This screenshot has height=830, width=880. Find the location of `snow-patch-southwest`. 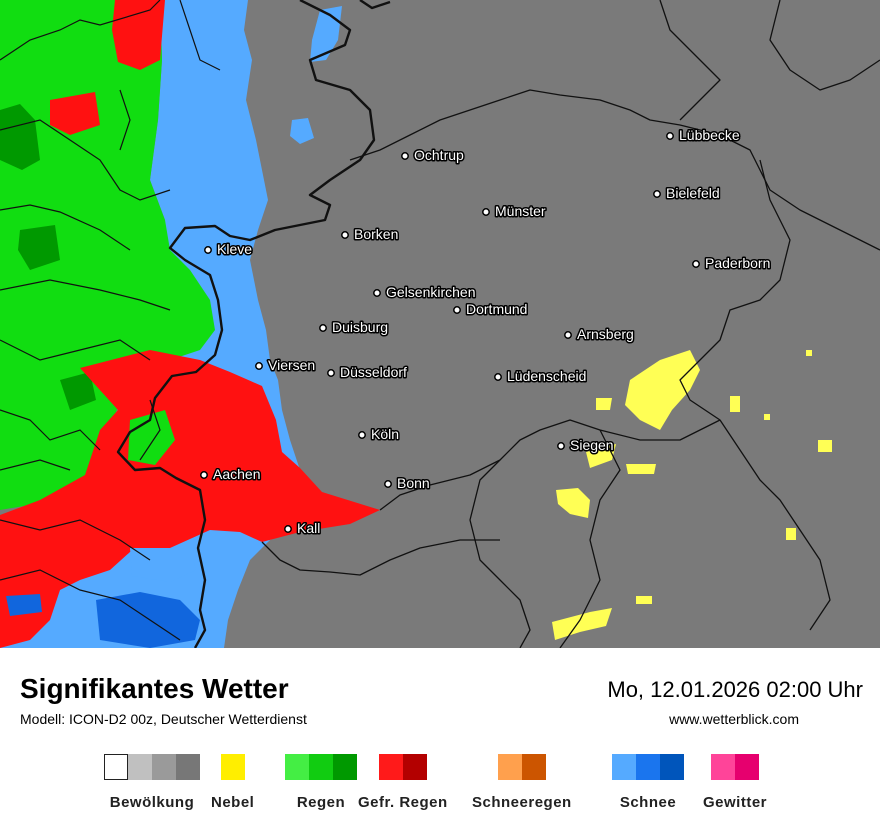

snow-patch-southwest is located at coordinates (163, 565).